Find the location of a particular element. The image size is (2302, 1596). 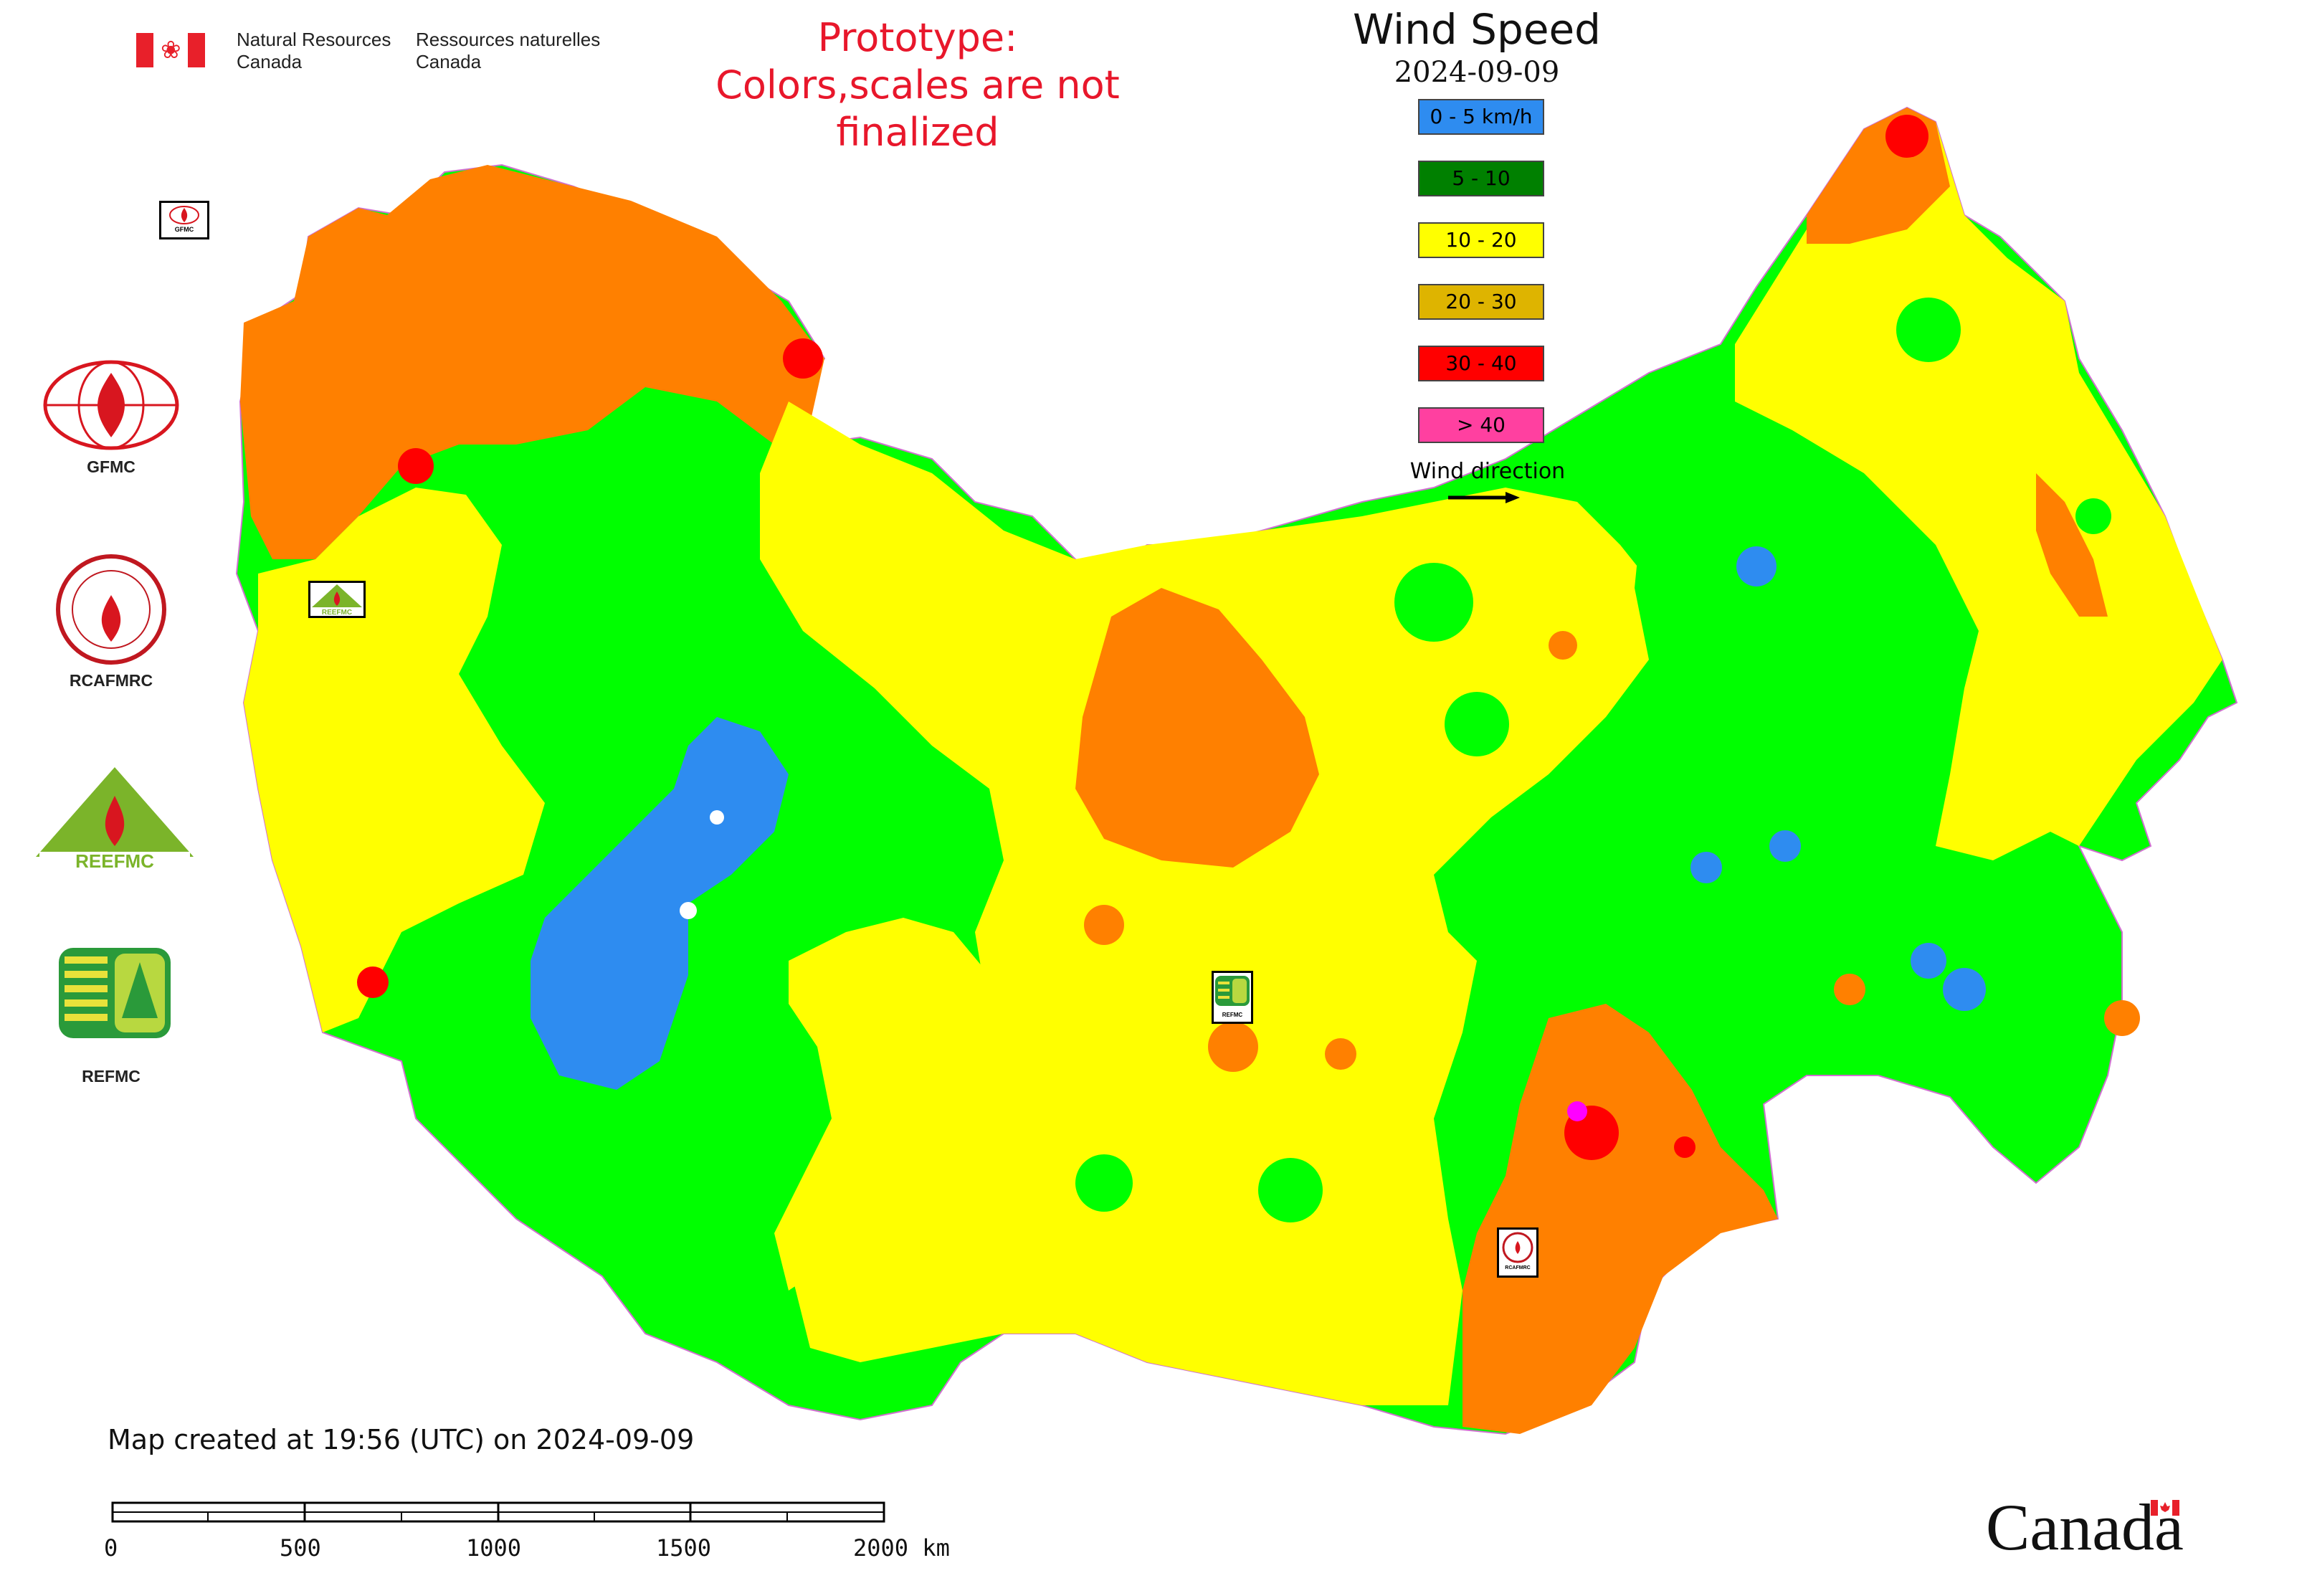

map-date: 2024-09-09 is located at coordinates (1477, 72).